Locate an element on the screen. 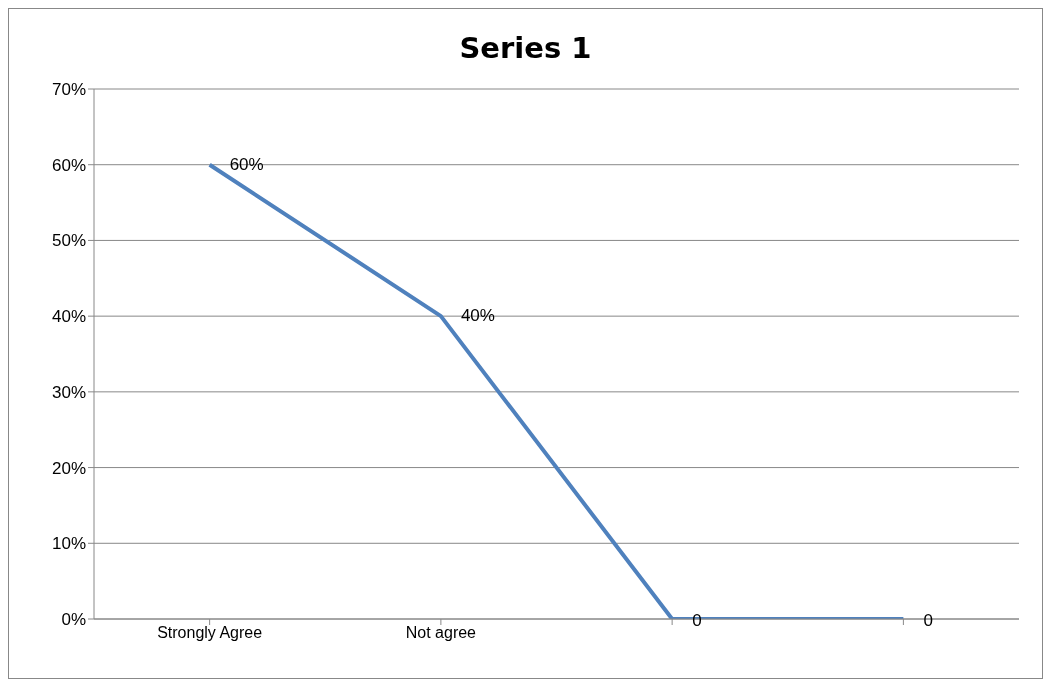  y-tick-label: 0% is located at coordinates (73, 620).